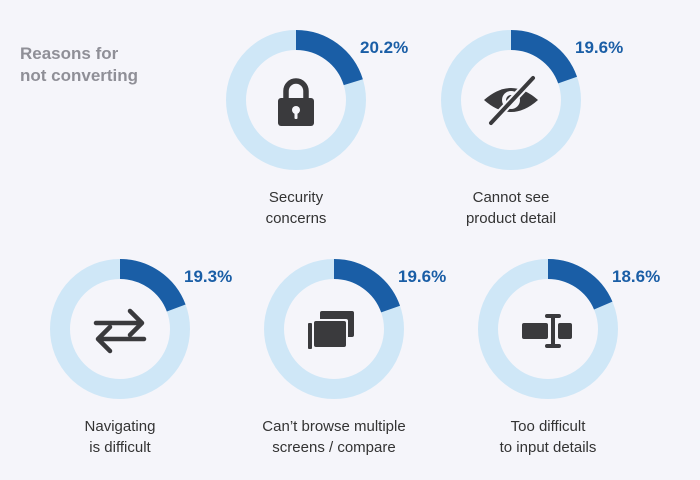 The width and height of the screenshot is (700, 480). I want to click on swap-arrows-icon, so click(120, 331).